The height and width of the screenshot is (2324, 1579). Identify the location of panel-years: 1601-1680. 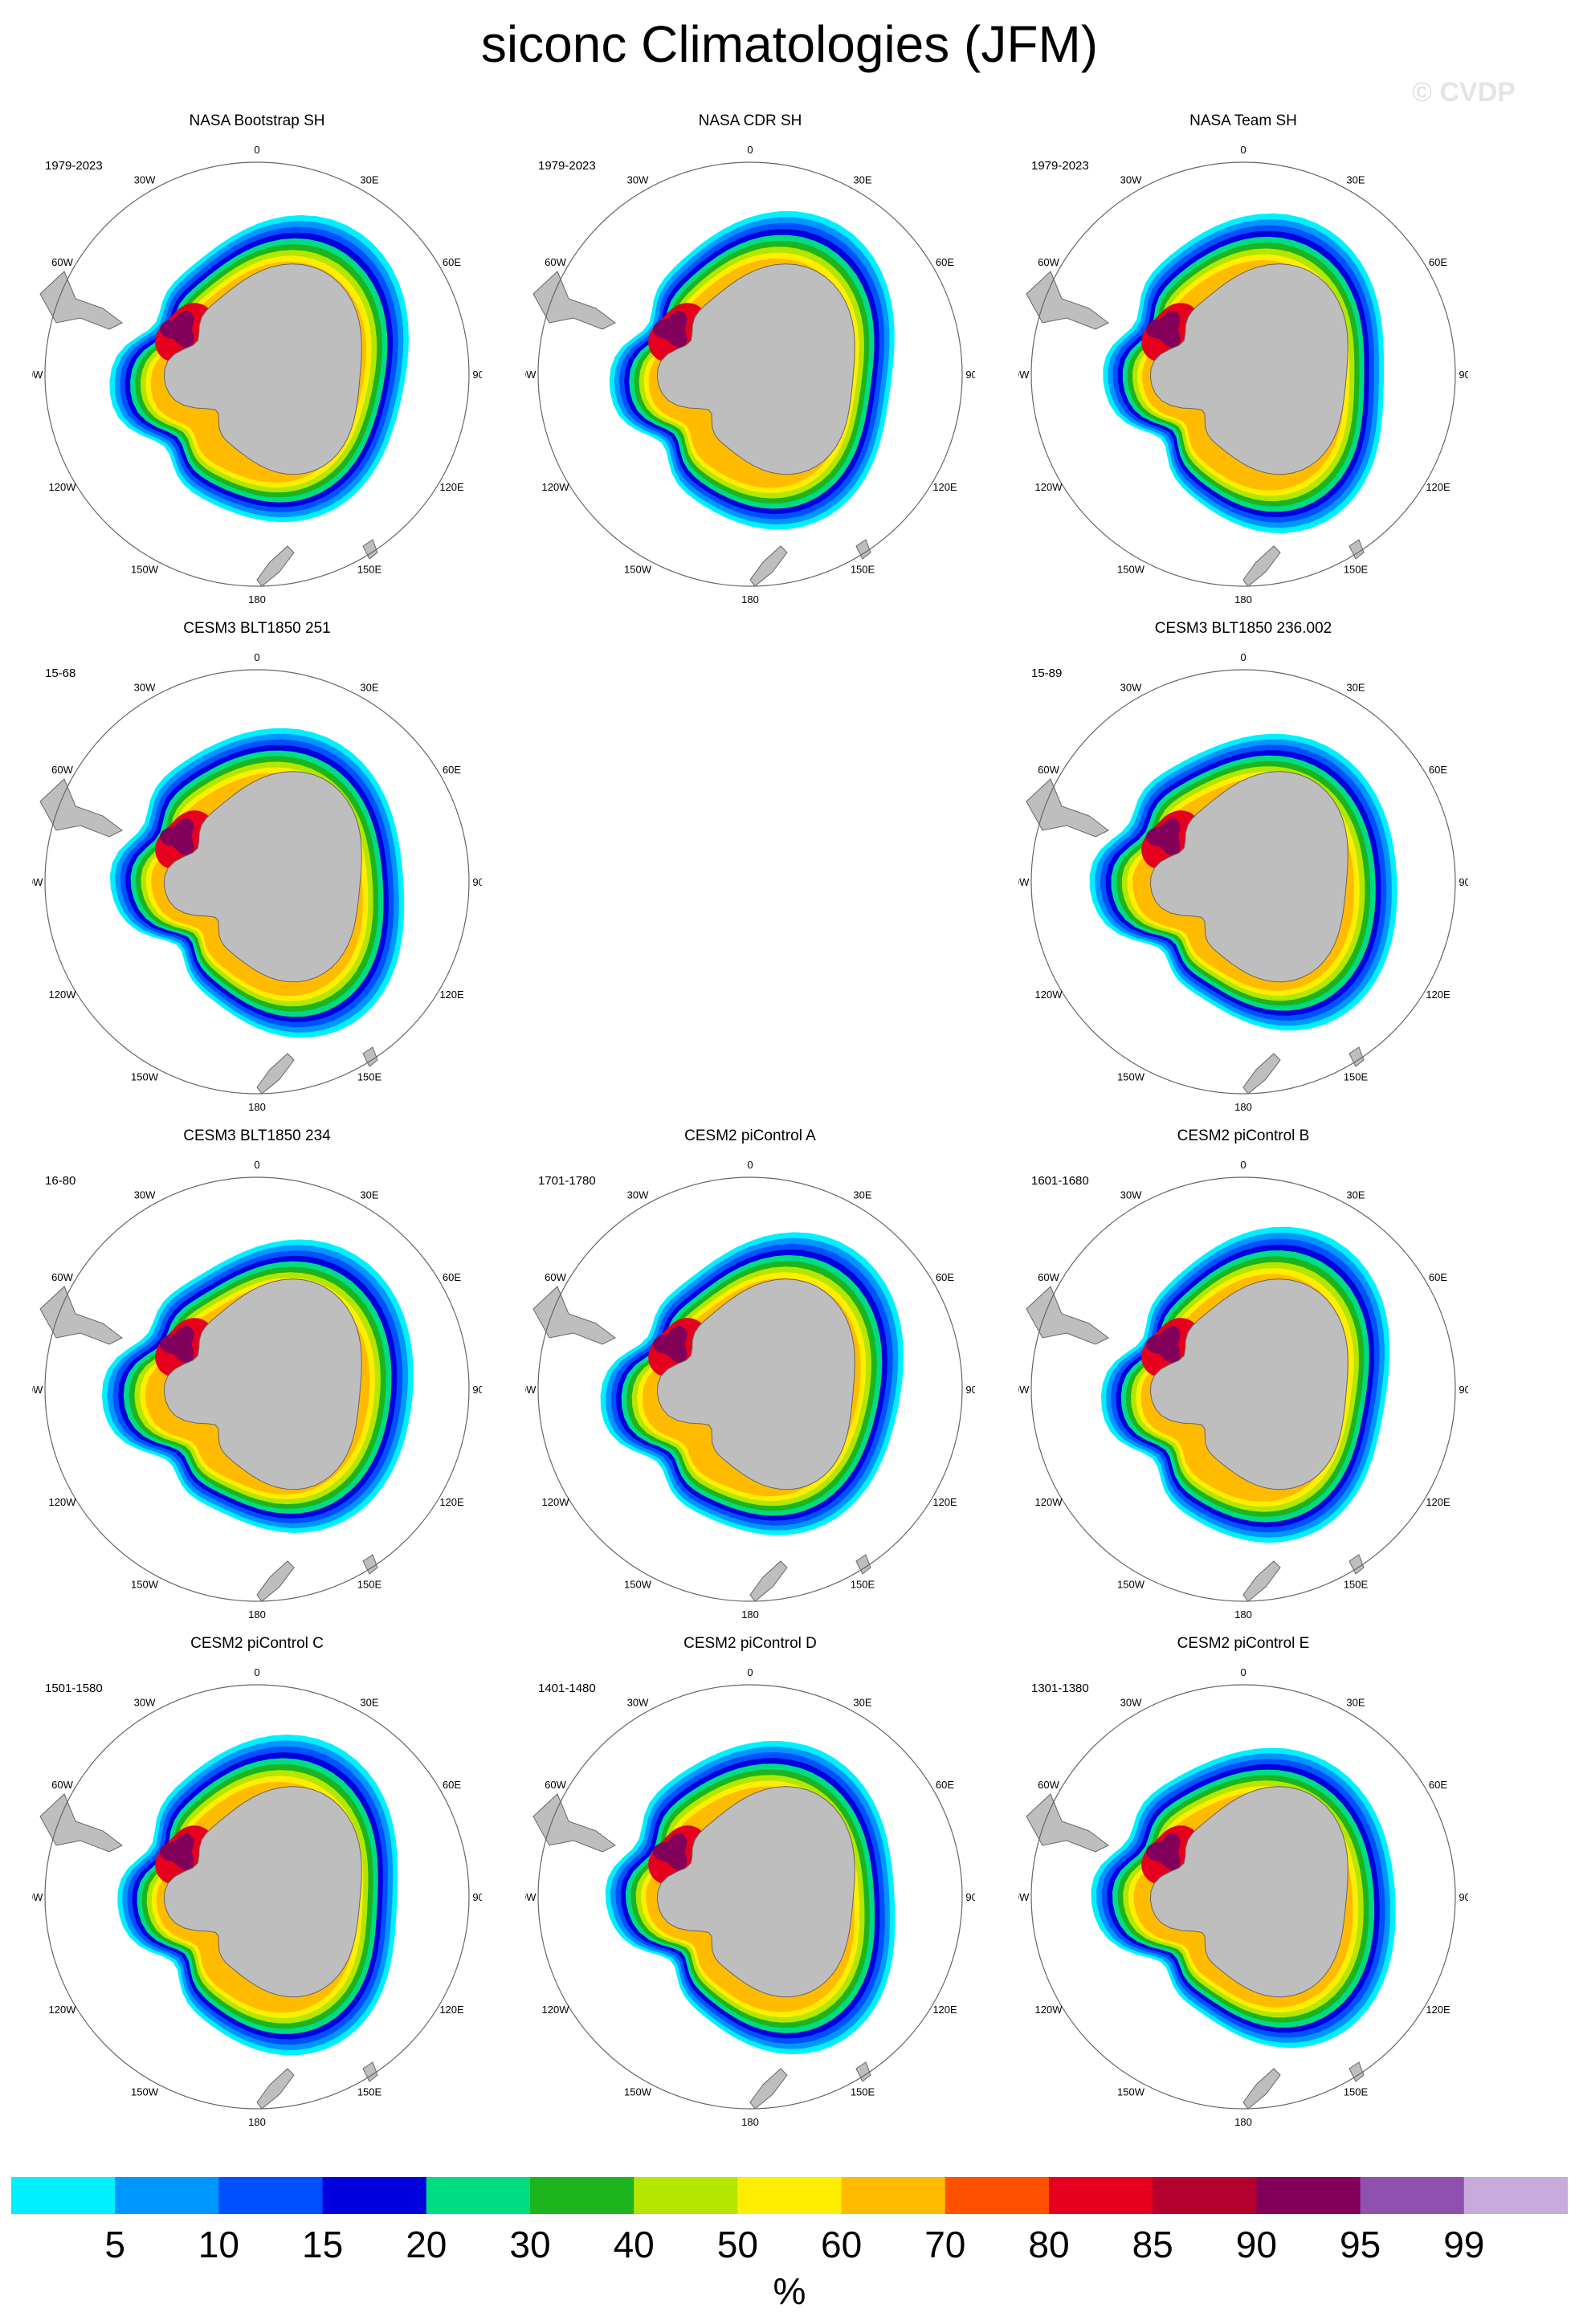
(1060, 1181).